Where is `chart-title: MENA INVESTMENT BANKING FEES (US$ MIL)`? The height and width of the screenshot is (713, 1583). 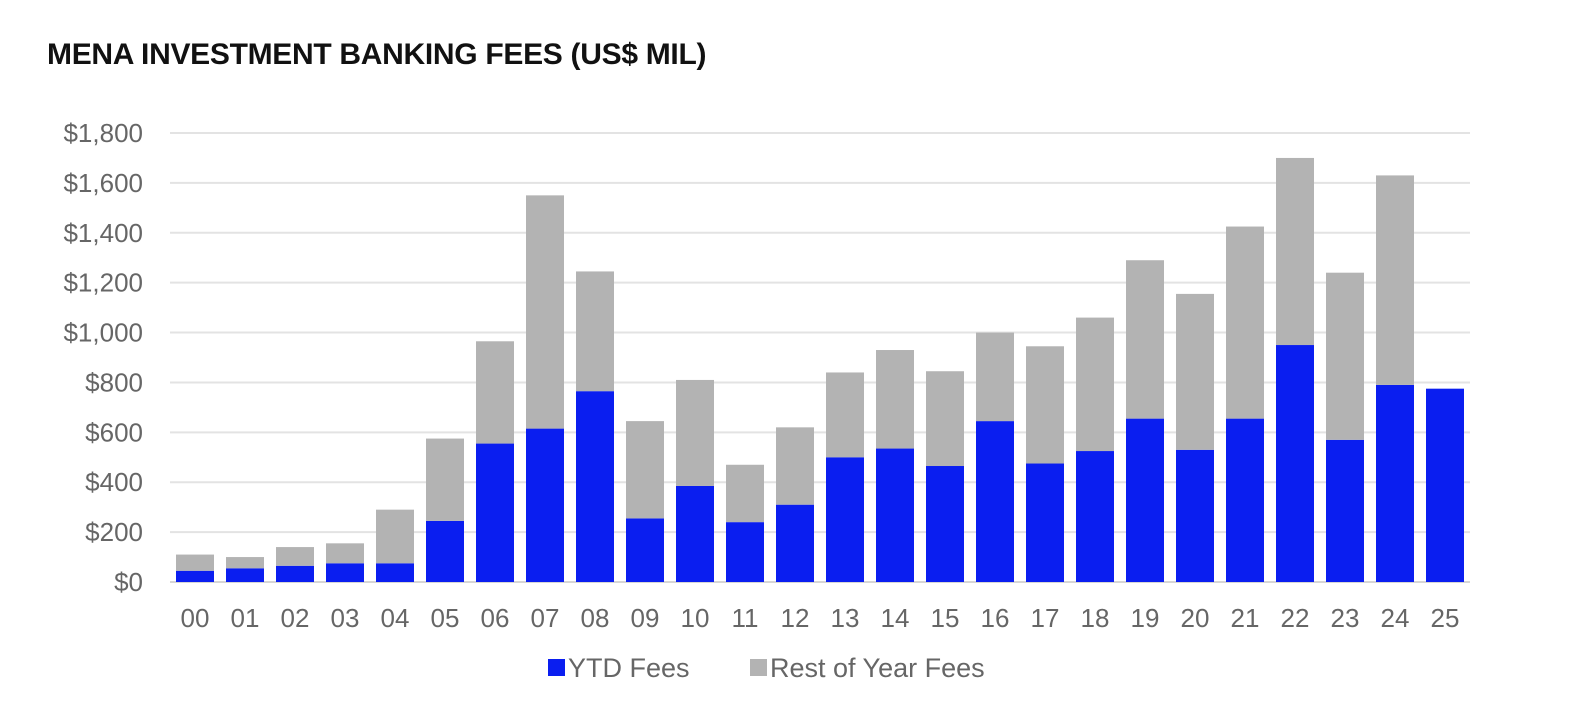 chart-title: MENA INVESTMENT BANKING FEES (US$ MIL) is located at coordinates (377, 54).